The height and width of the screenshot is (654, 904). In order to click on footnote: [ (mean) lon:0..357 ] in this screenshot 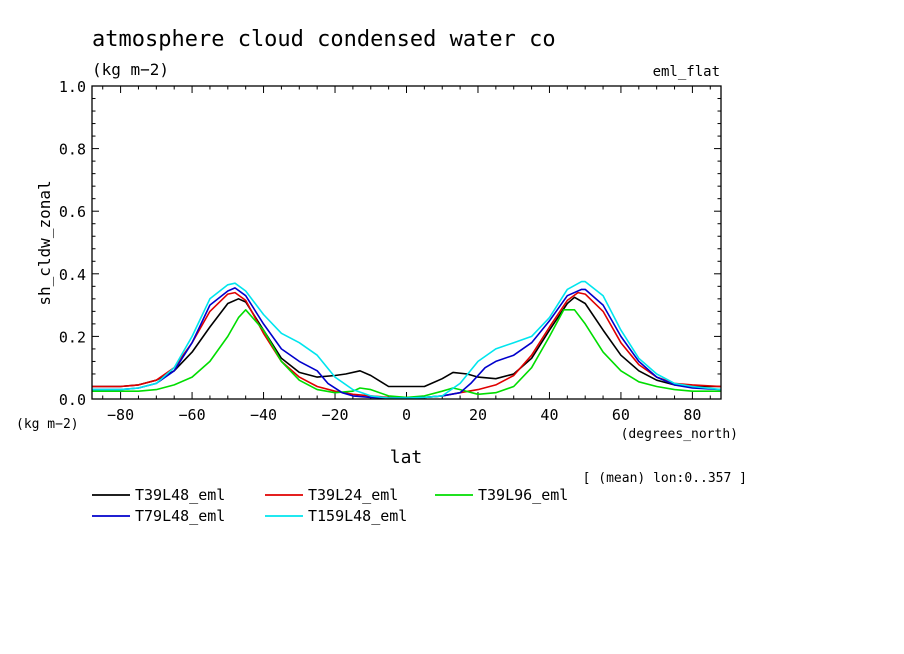, I will do `click(665, 478)`.